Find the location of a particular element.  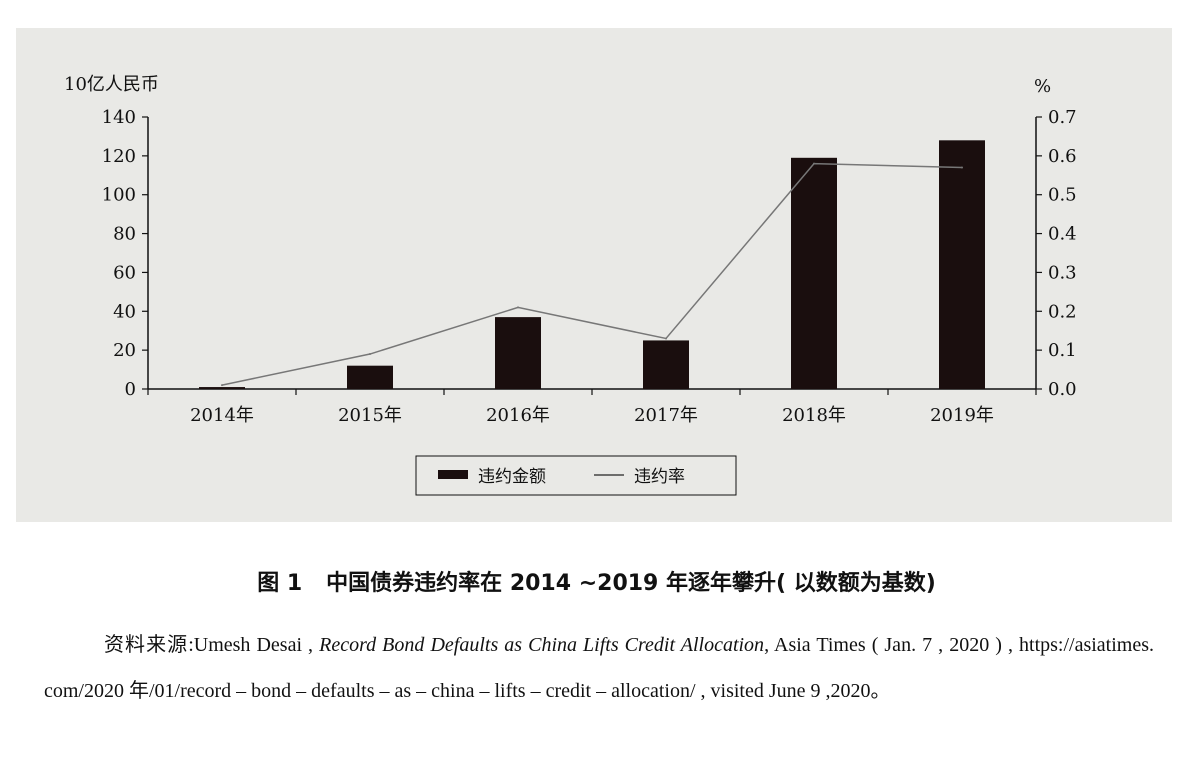

caption-title: 中国债券违约率在 2014 ~2019 年逐年攀升( 以数额为基数) is located at coordinates (631, 583).